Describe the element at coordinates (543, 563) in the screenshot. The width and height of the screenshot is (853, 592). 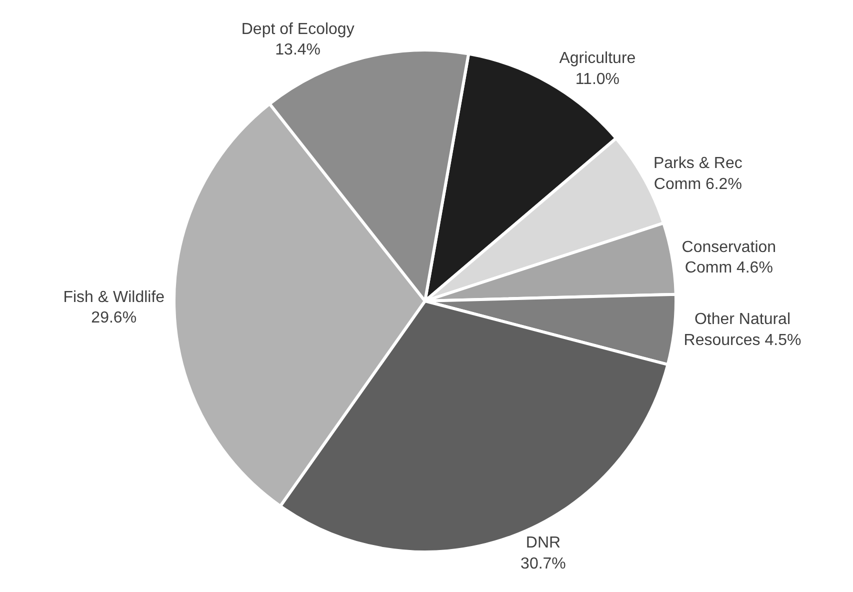
I see `data-label: 30.7%` at that location.